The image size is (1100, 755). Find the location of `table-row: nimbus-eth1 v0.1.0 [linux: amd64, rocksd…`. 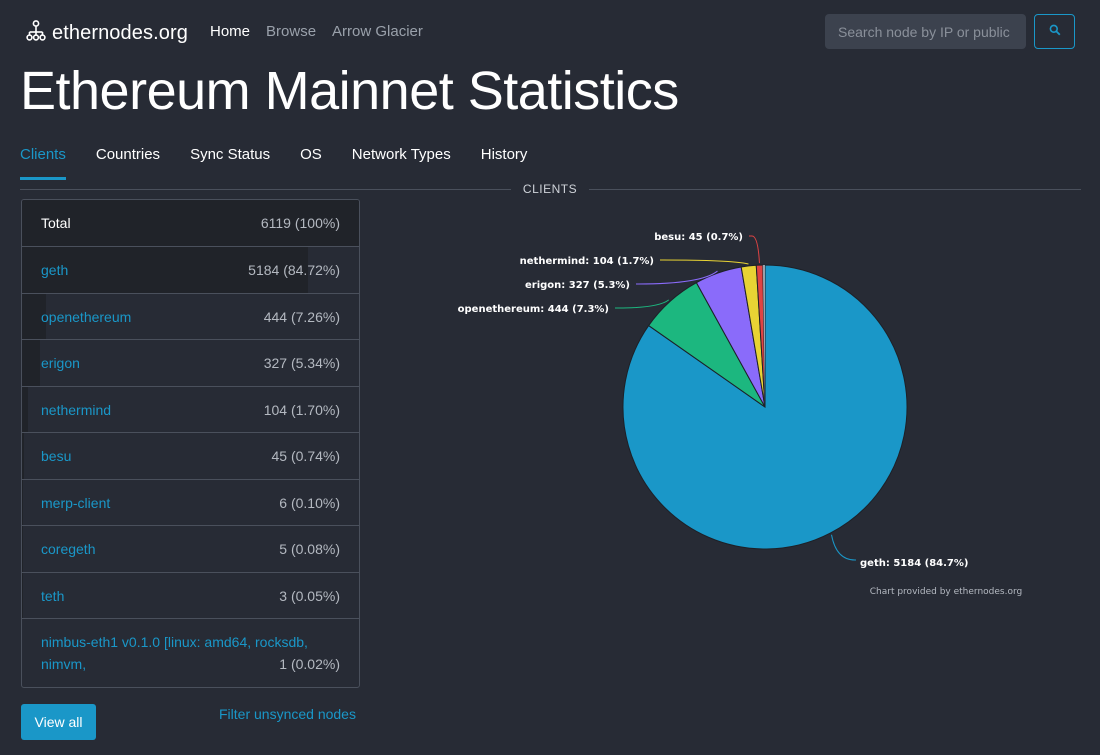

table-row: nimbus-eth1 v0.1.0 [linux: amd64, rocksd… is located at coordinates (190, 653).